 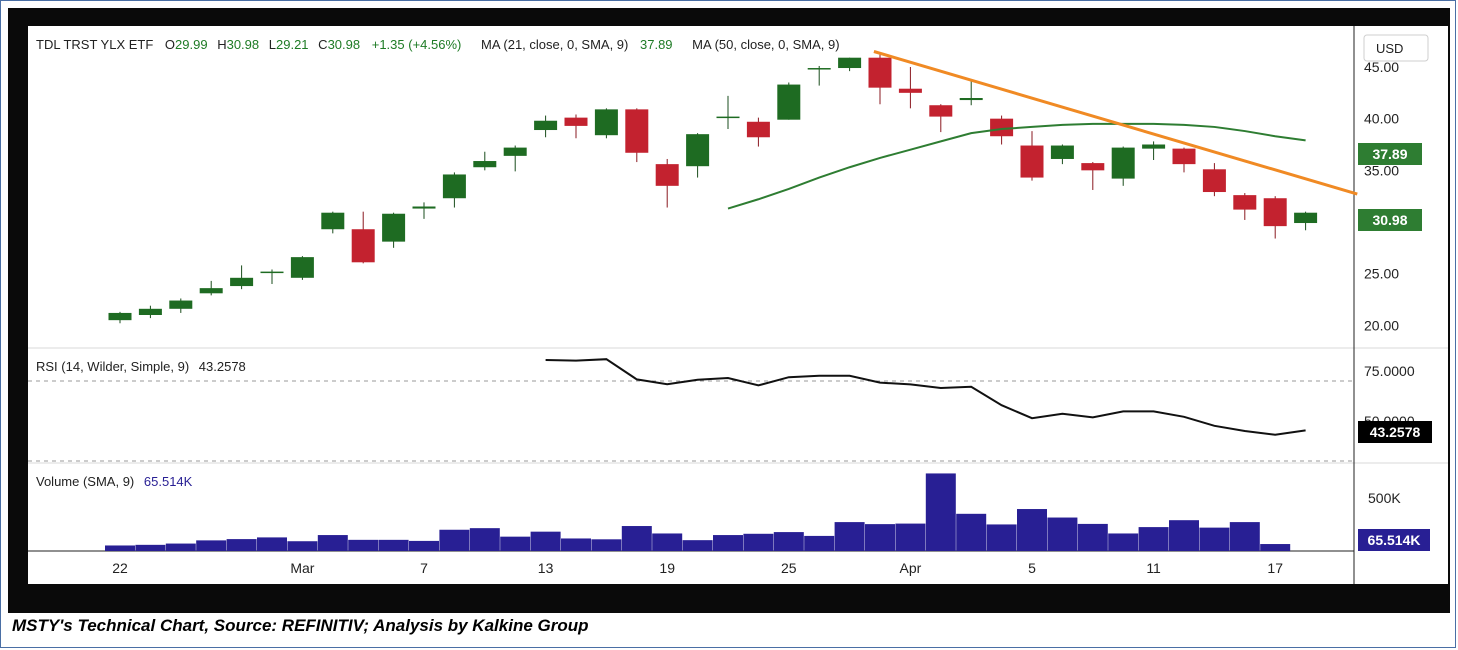 What do you see at coordinates (698, 512) in the screenshot?
I see `volume-bars` at bounding box center [698, 512].